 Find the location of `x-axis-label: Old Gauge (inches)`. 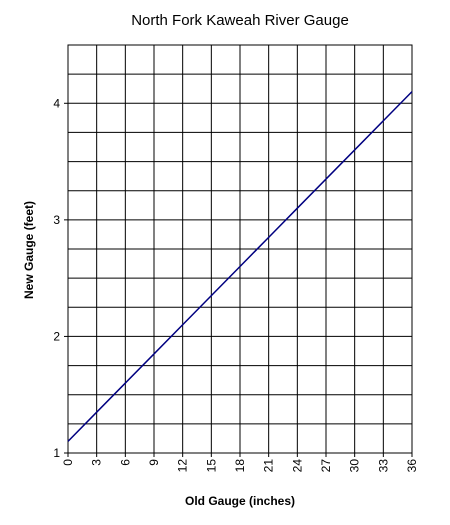

x-axis-label: Old Gauge (inches) is located at coordinates (240, 501).